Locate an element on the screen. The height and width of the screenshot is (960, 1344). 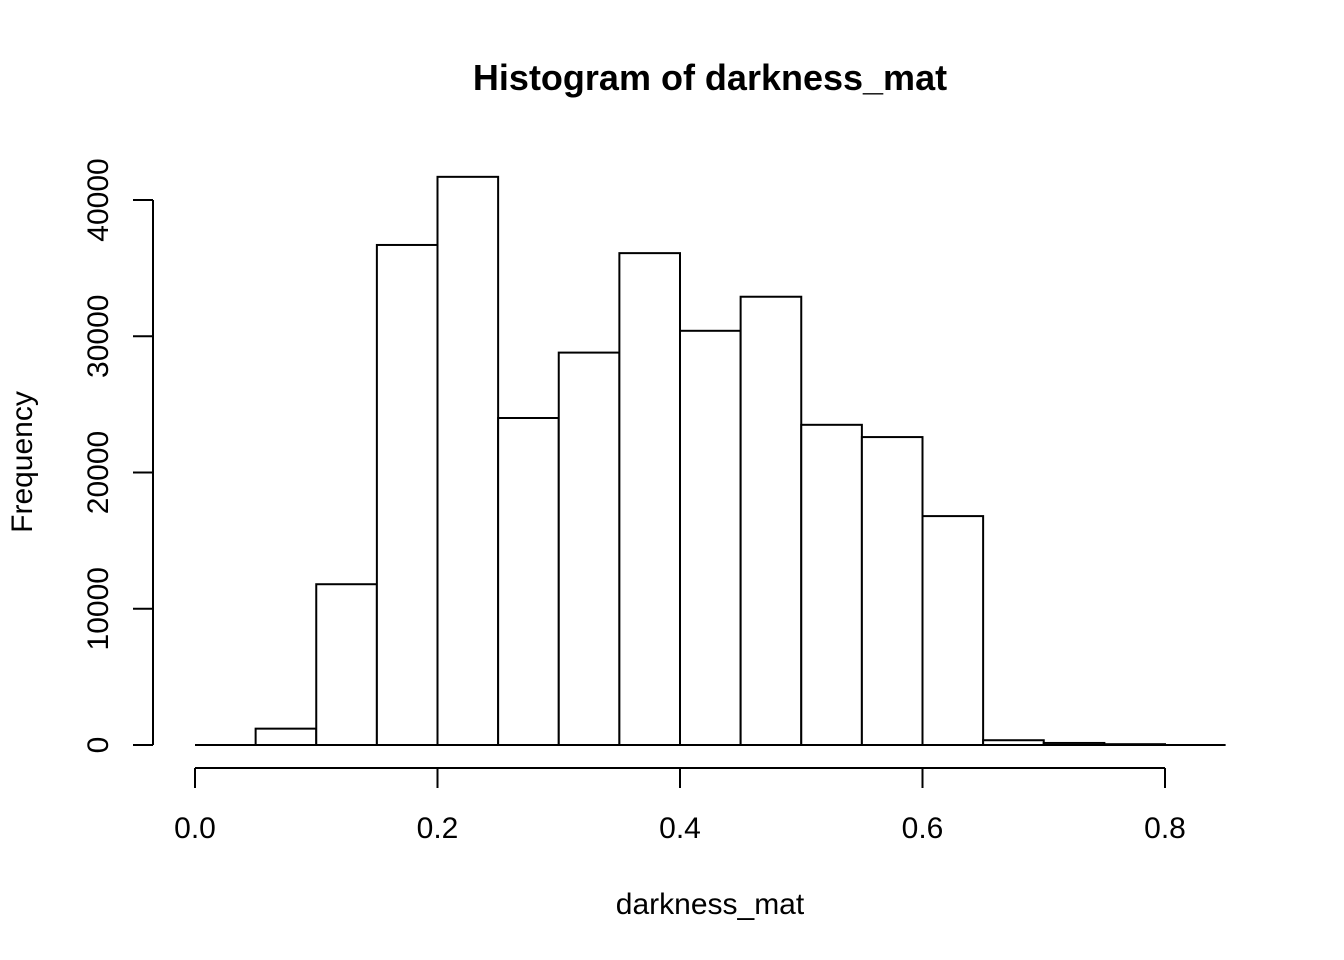
x-tick-label: 0.6 is located at coordinates (923, 828).